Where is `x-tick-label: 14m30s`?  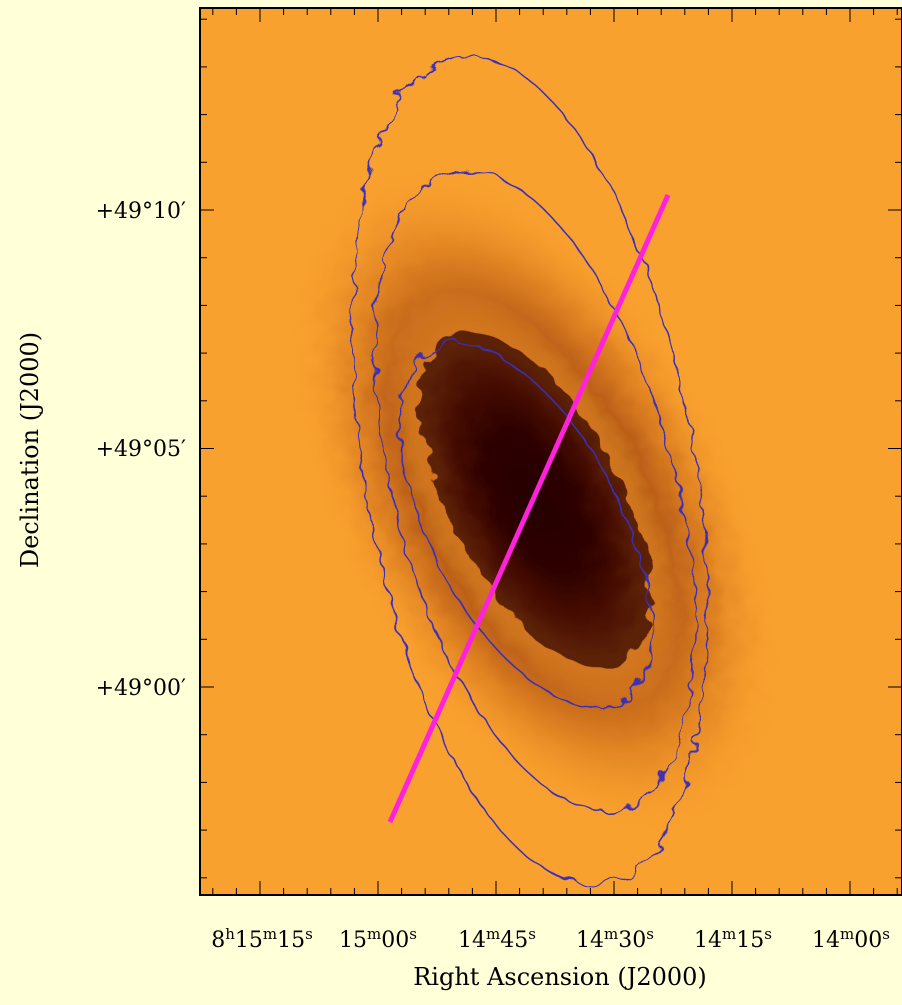
x-tick-label: 14m30s is located at coordinates (615, 939).